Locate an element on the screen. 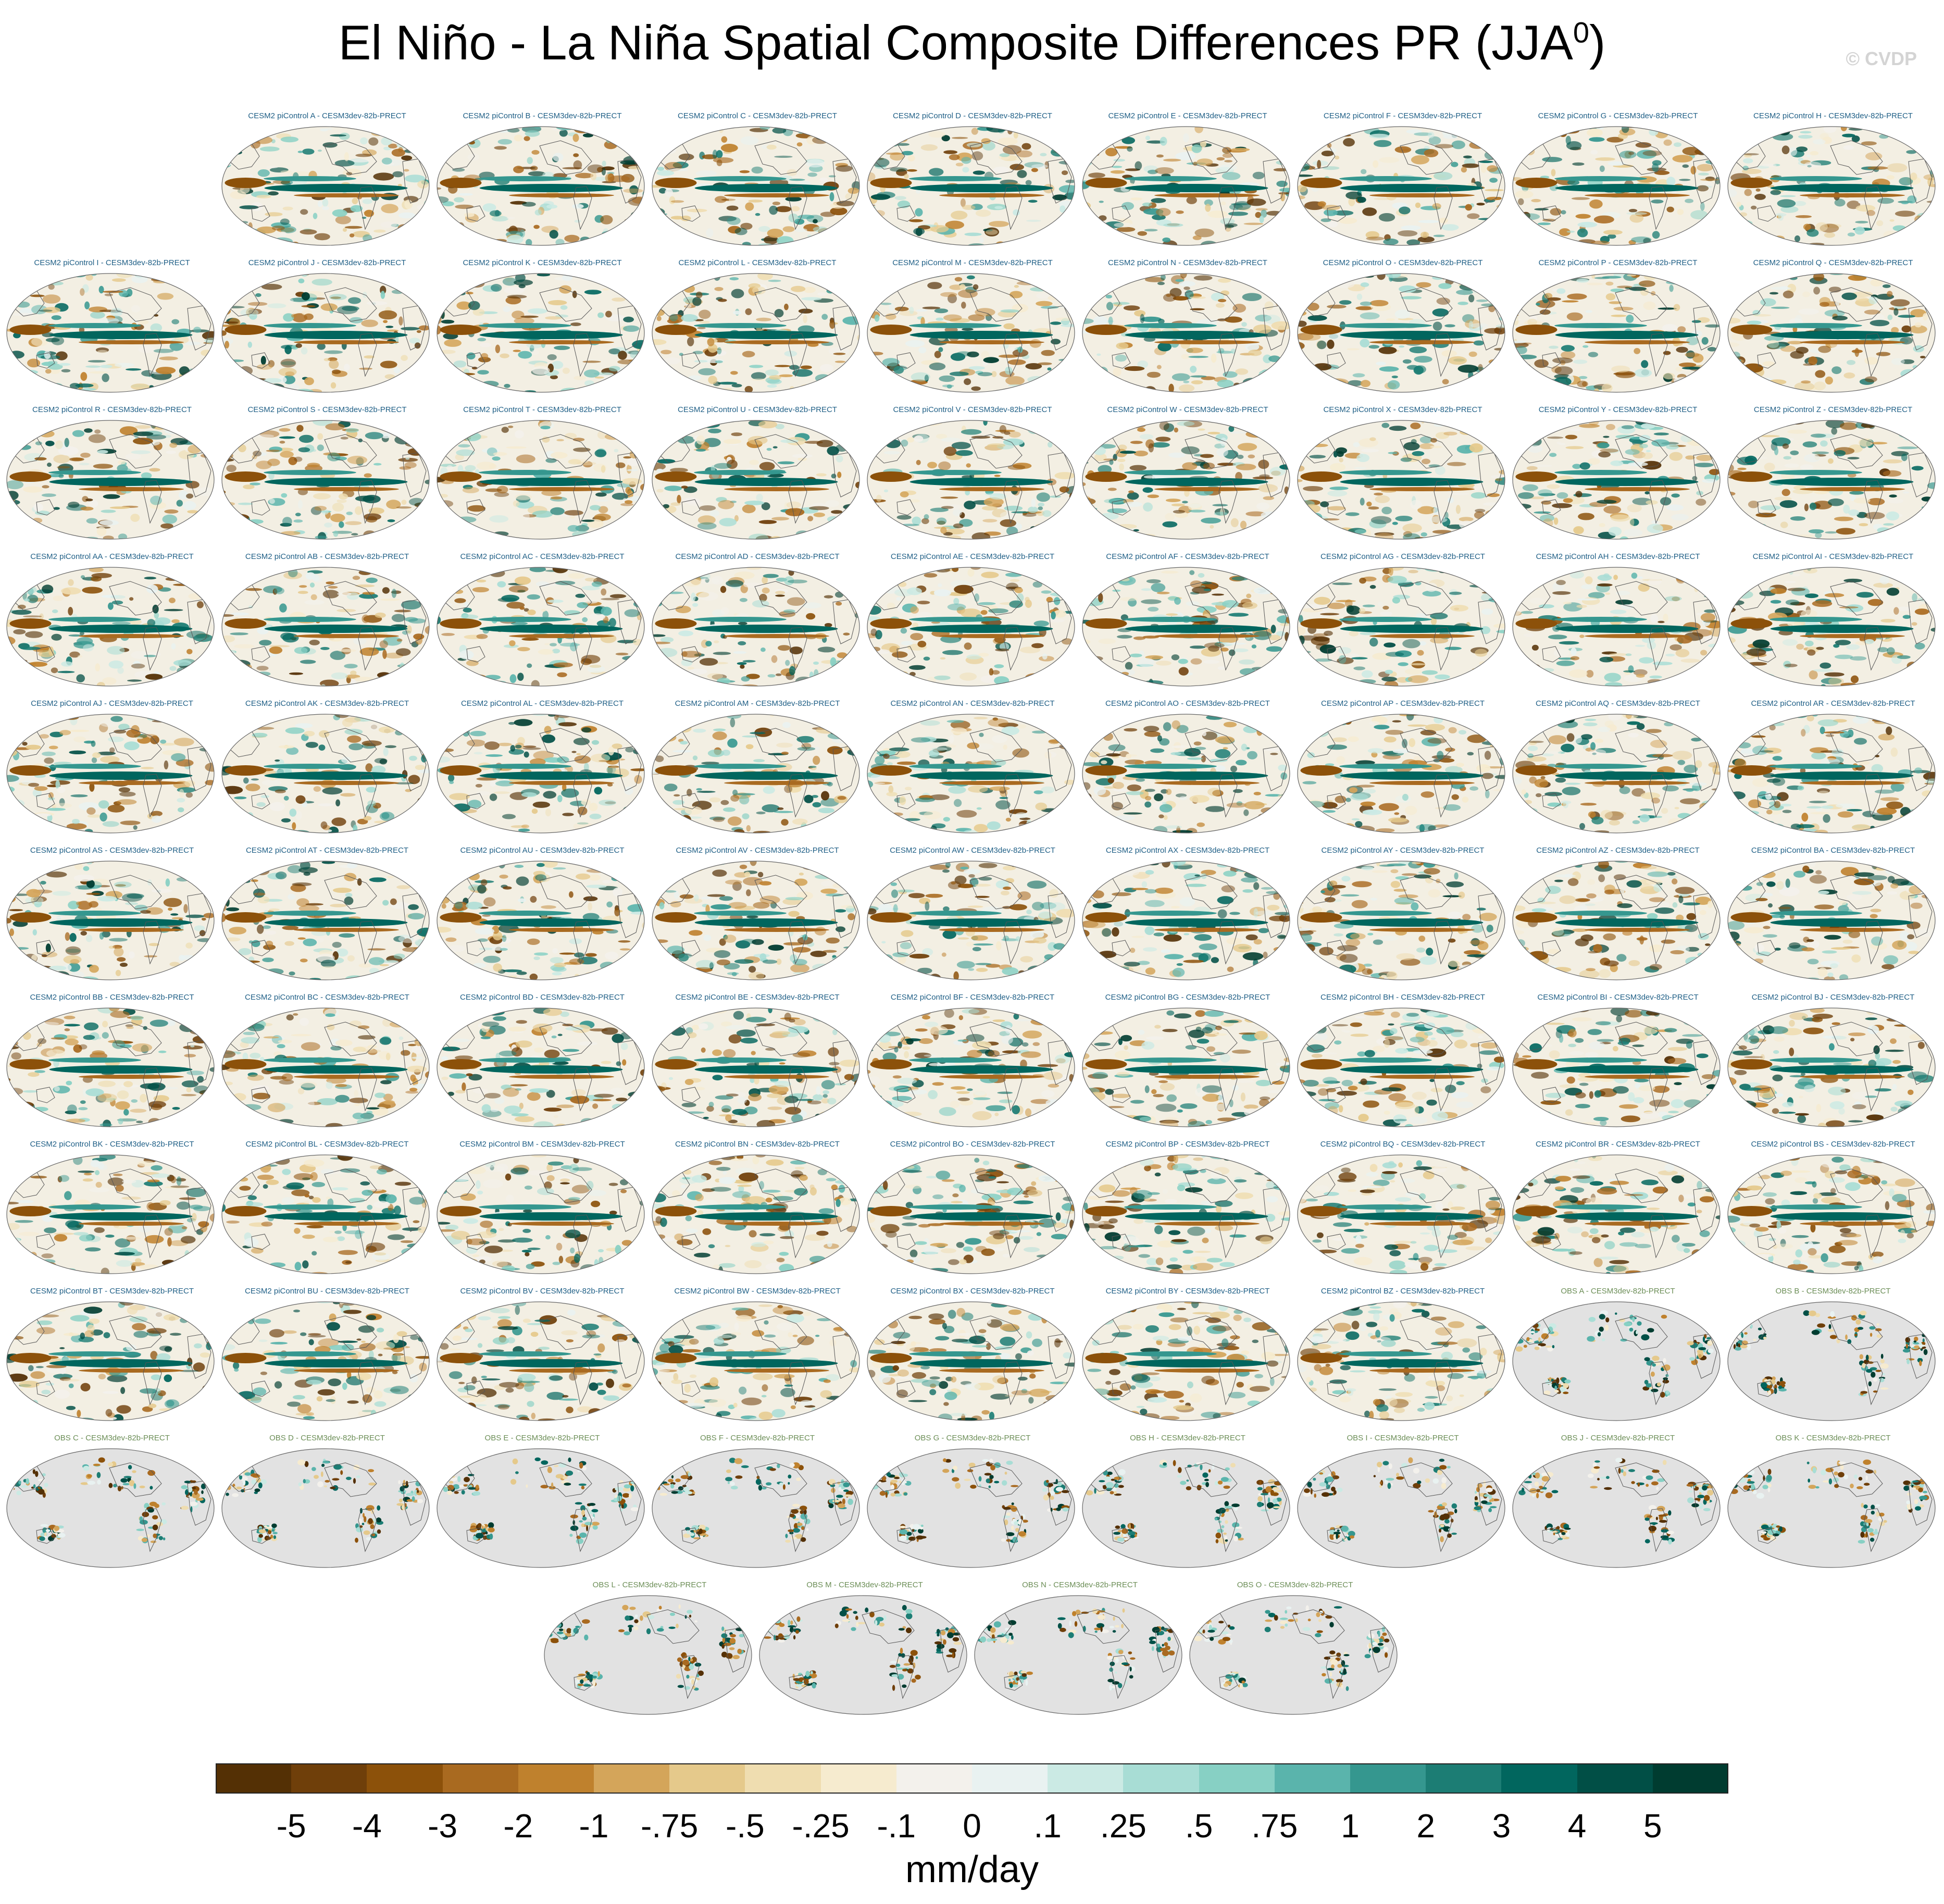  panel-title: CESM2 piControl X - CESM3dev-82b-PRECT is located at coordinates (1403, 409).